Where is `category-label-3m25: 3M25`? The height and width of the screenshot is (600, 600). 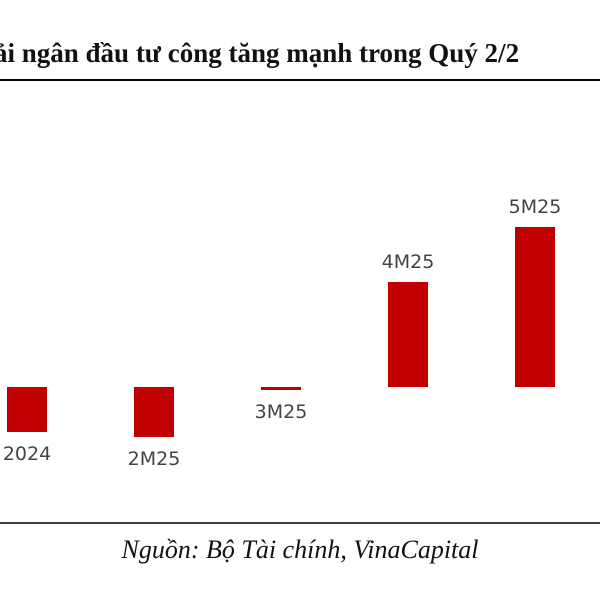
category-label-3m25: 3M25 is located at coordinates (281, 412).